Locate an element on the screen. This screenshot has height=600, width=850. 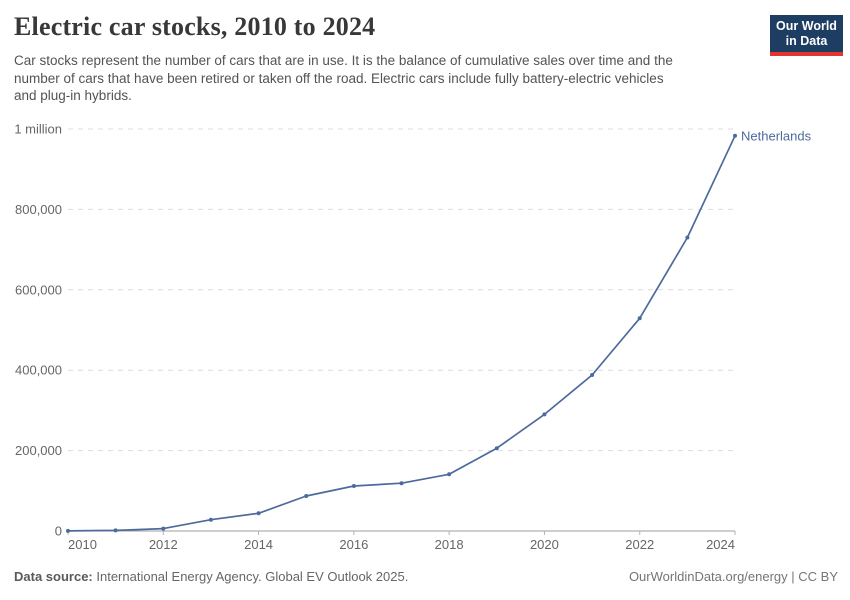
x-tick-label: 2022 is located at coordinates (639, 544).